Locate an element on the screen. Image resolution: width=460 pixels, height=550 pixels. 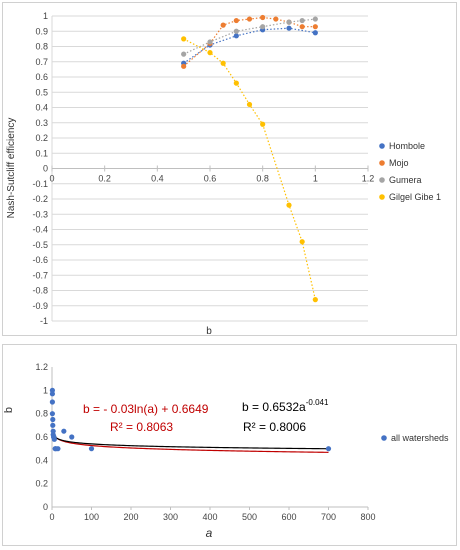
x-tick-label: 0.4 is located at coordinates (157, 179).